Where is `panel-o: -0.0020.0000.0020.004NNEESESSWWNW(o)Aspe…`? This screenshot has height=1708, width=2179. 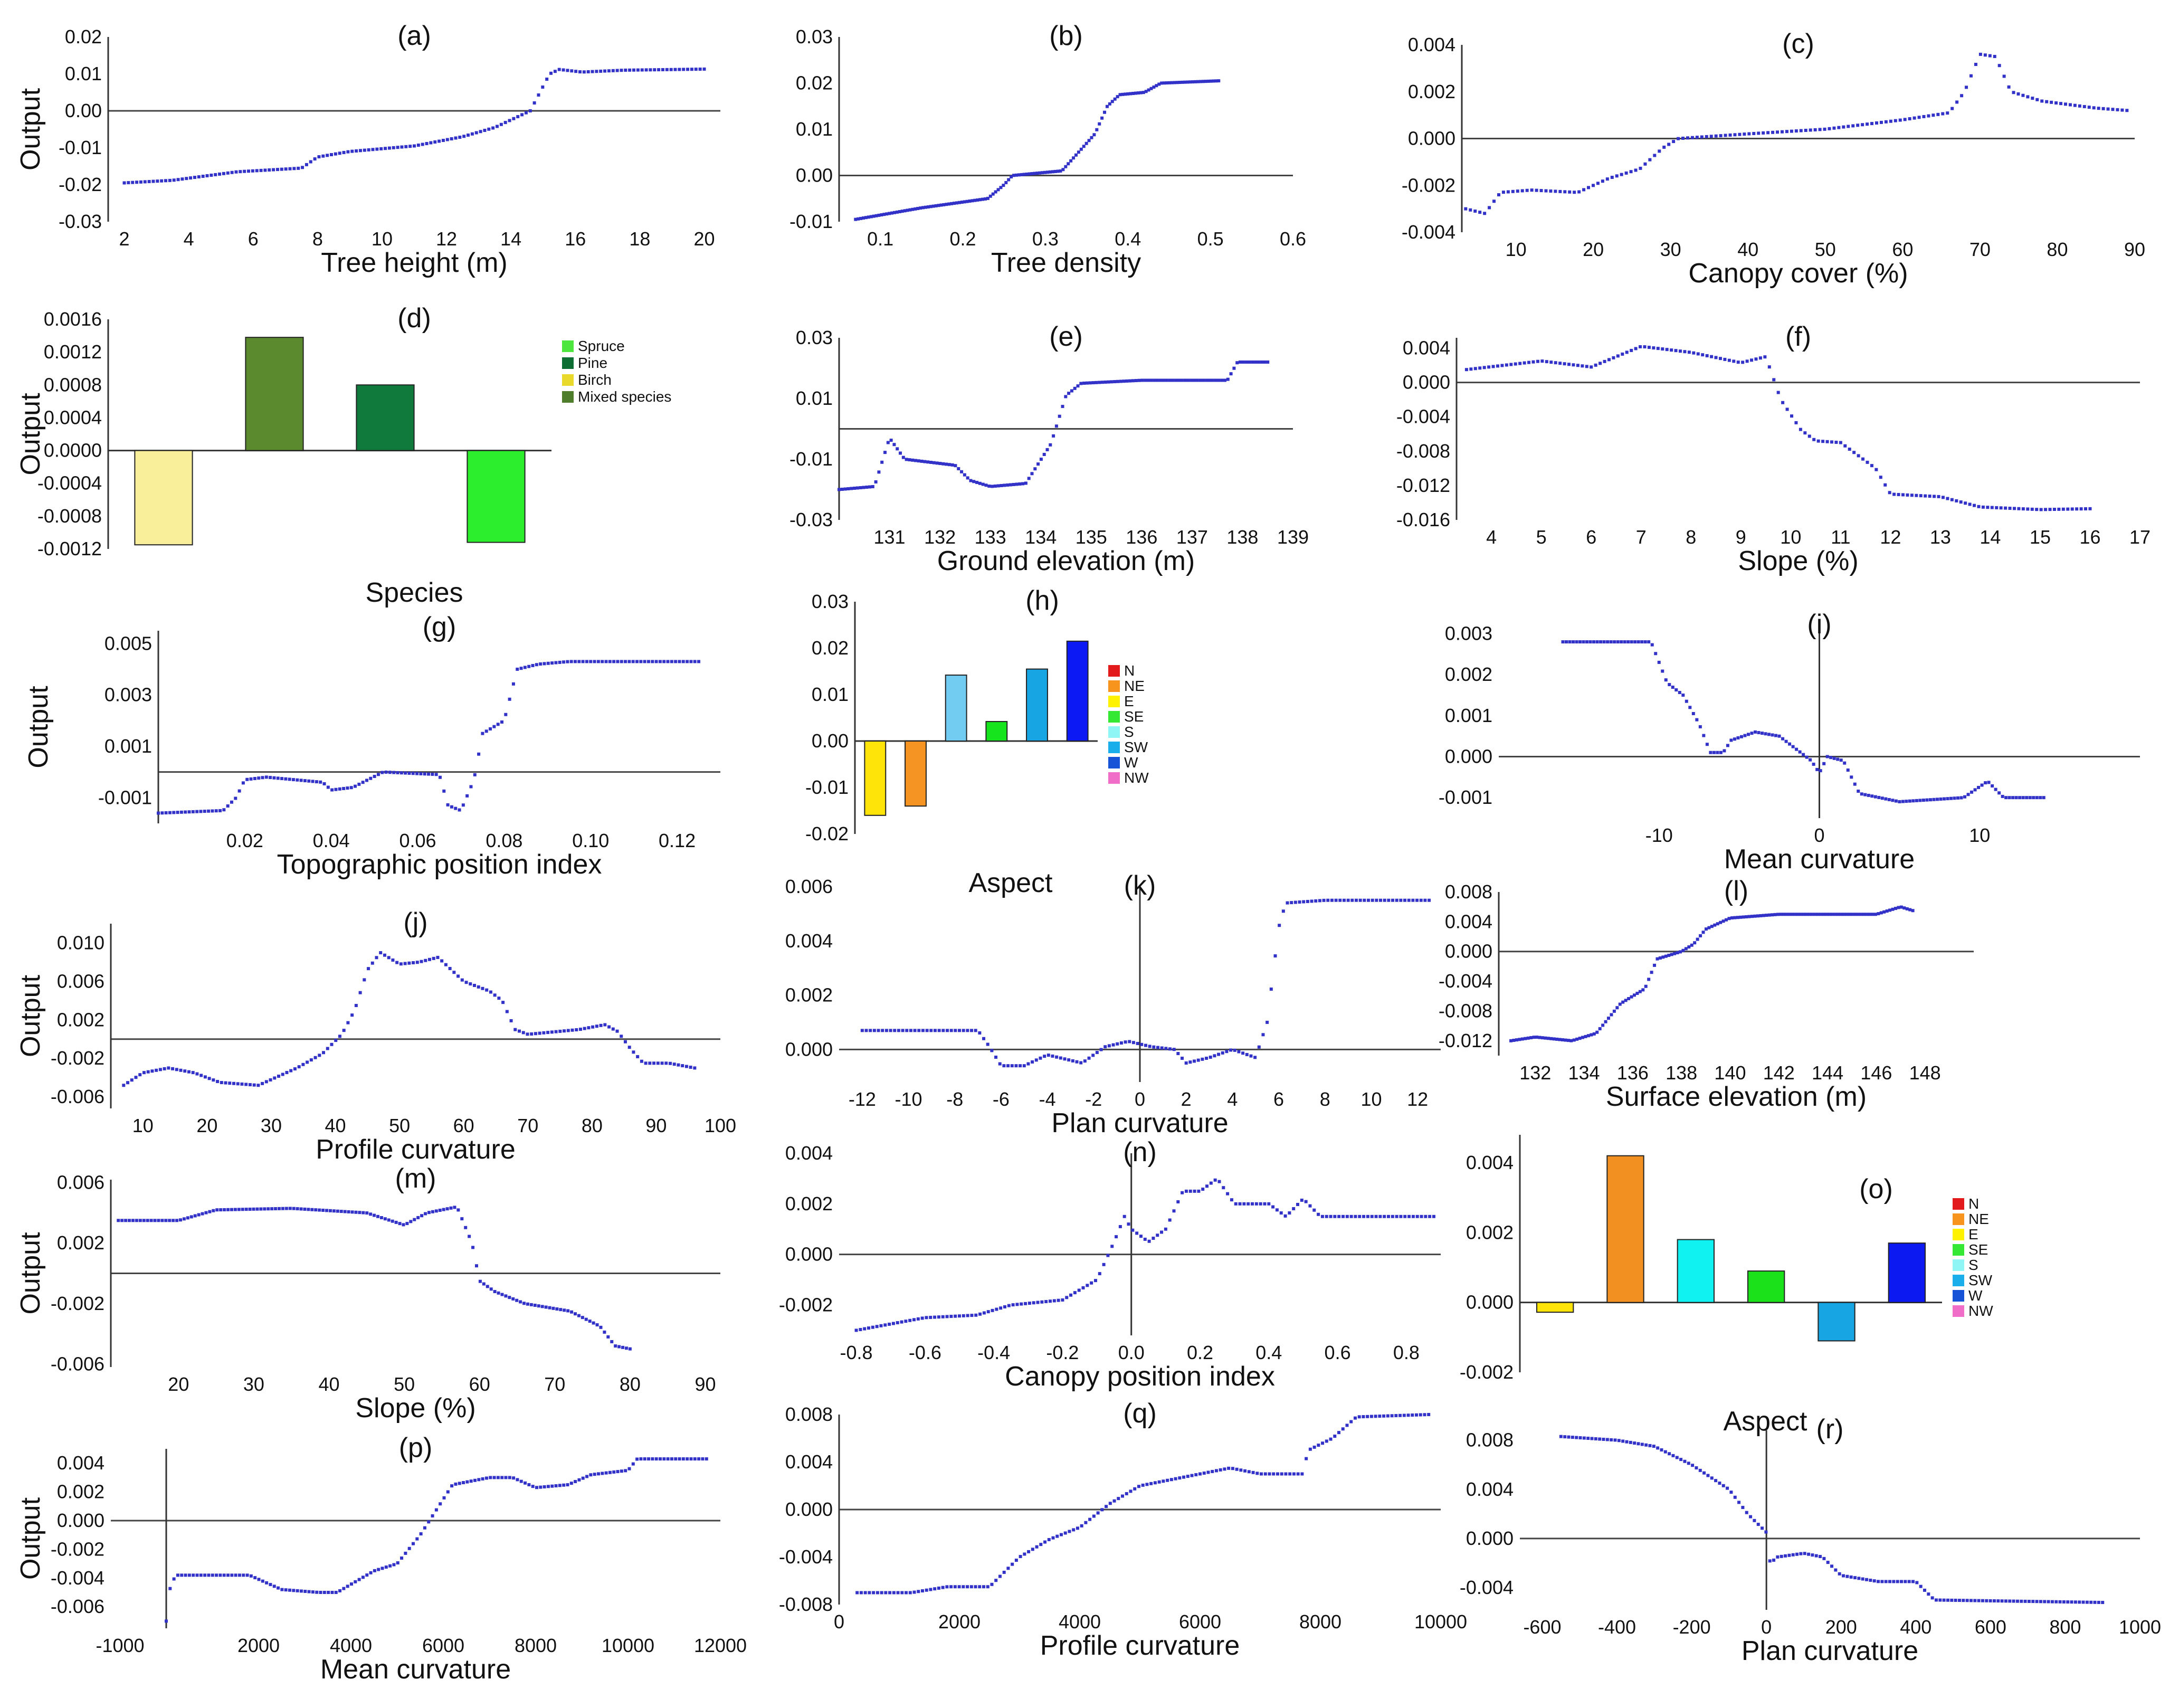
panel-o: -0.0020.0000.0020.004NNEESESSWWNW(o)Aspe… is located at coordinates (1726, 1286).